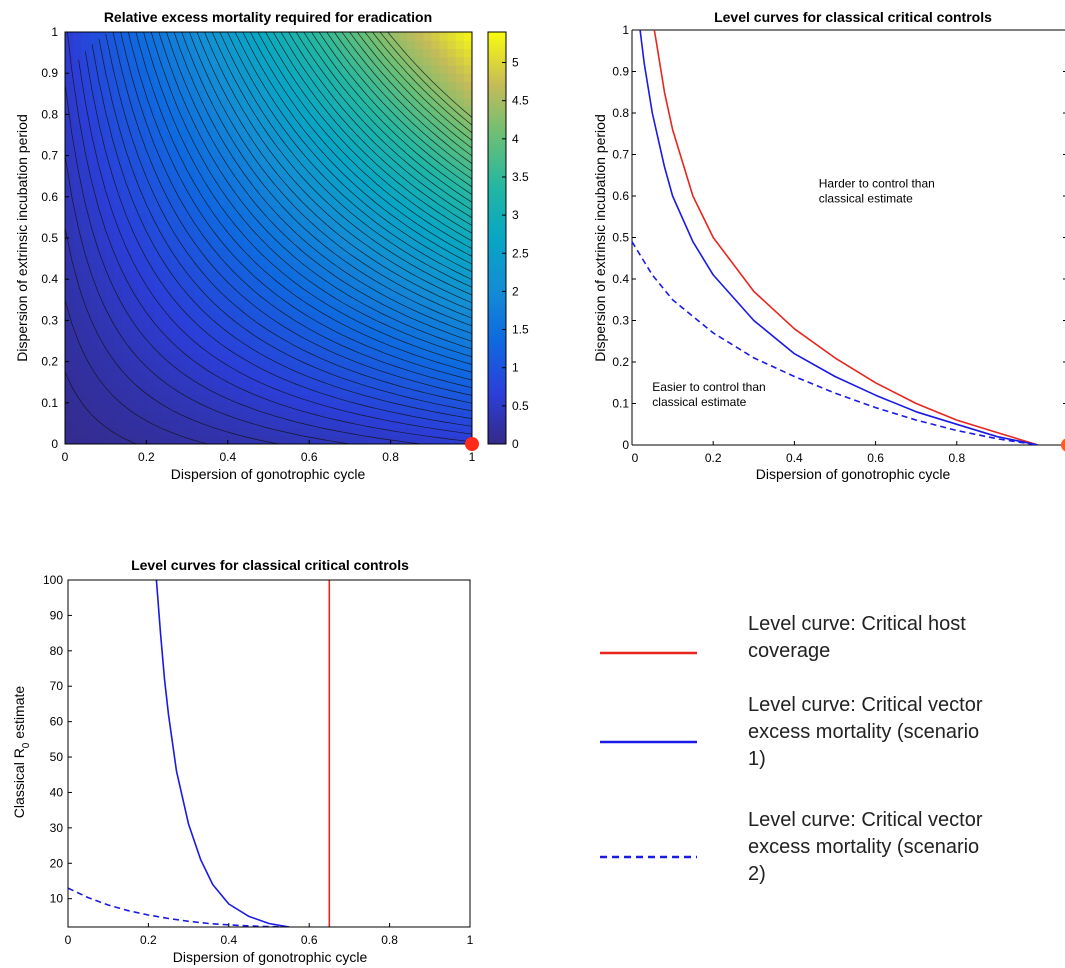 The height and width of the screenshot is (968, 1065). I want to click on level-top-annotation-0: Harder to control than, so click(877, 184).